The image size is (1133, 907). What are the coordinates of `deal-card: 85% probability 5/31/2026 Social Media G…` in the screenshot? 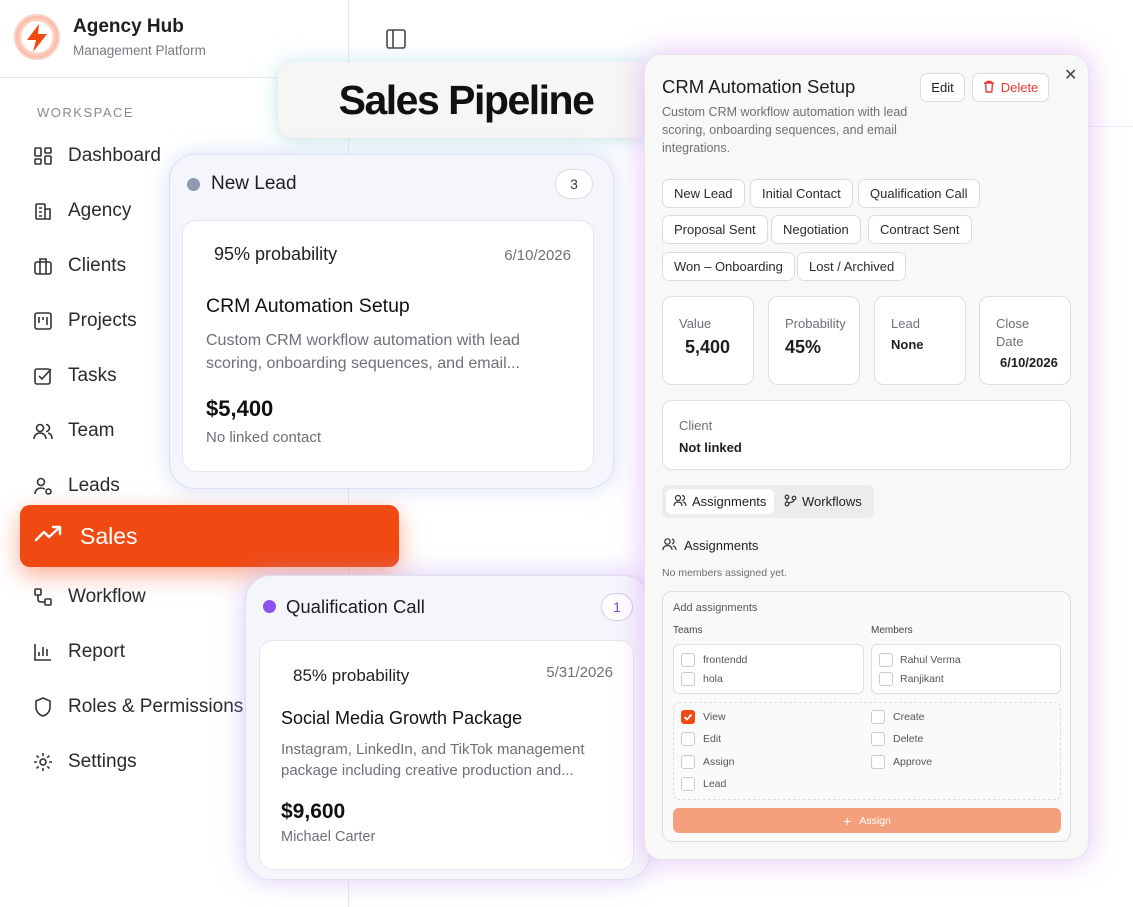 It's located at (446, 755).